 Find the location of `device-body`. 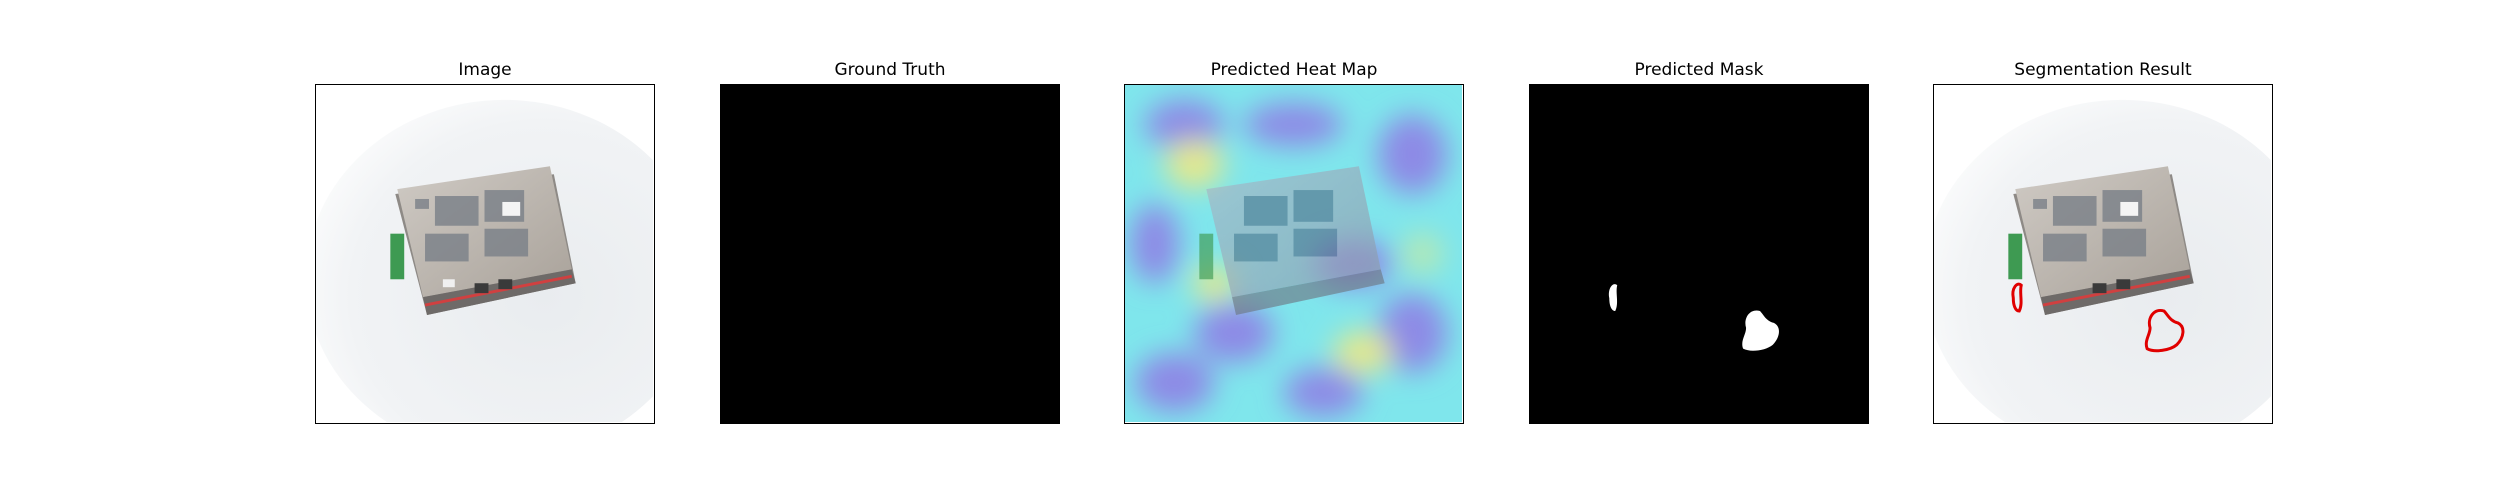

device-body is located at coordinates (483, 240).